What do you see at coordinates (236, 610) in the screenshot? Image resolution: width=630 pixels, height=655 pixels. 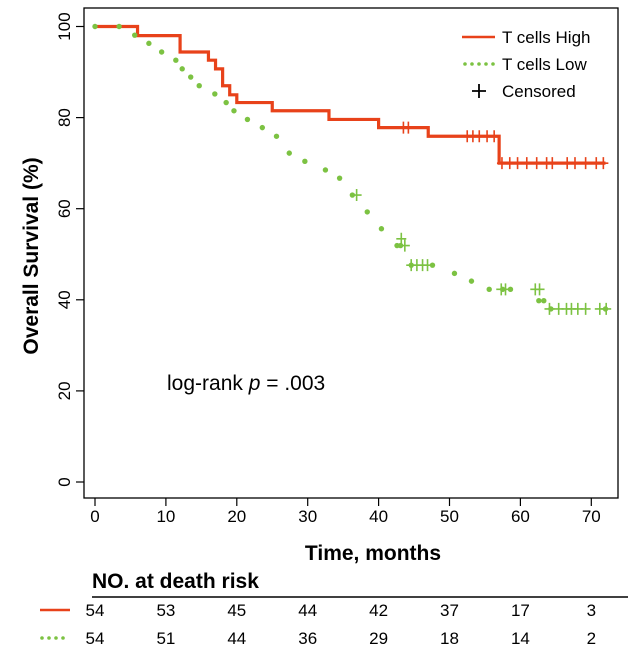 I see `risk-value-t-cells-high: 45` at bounding box center [236, 610].